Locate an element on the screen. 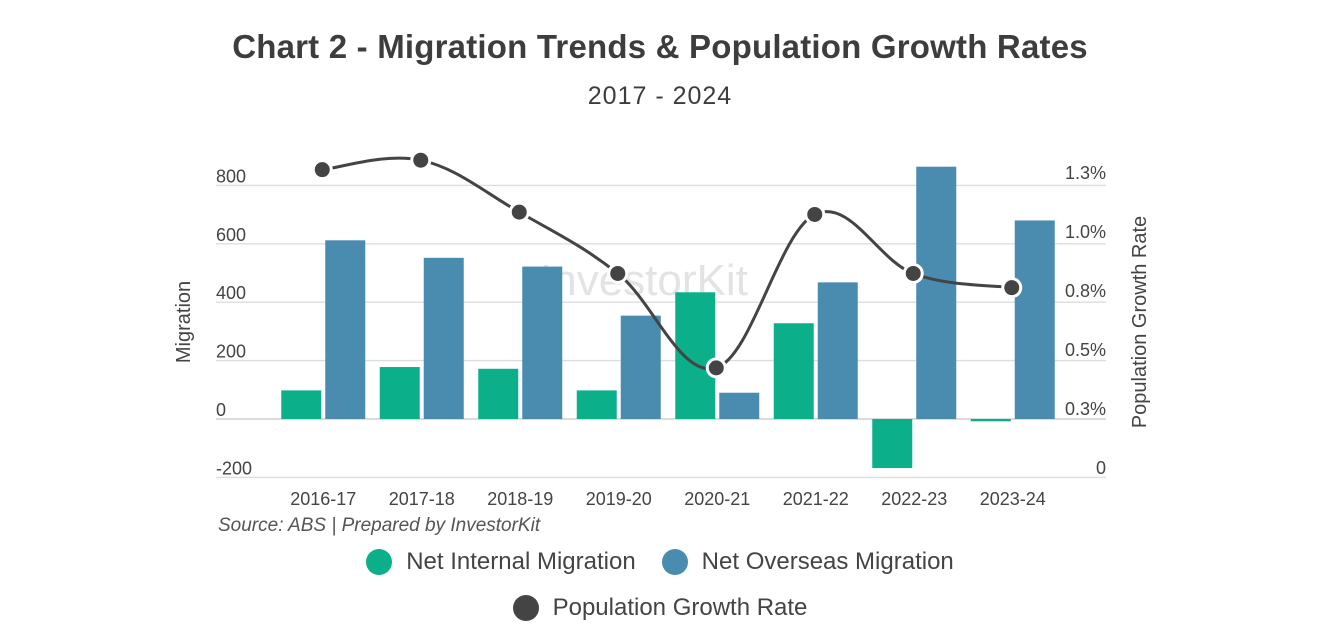 This screenshot has width=1320, height=640. y2-tick-label: 1.0% is located at coordinates (1085, 232).